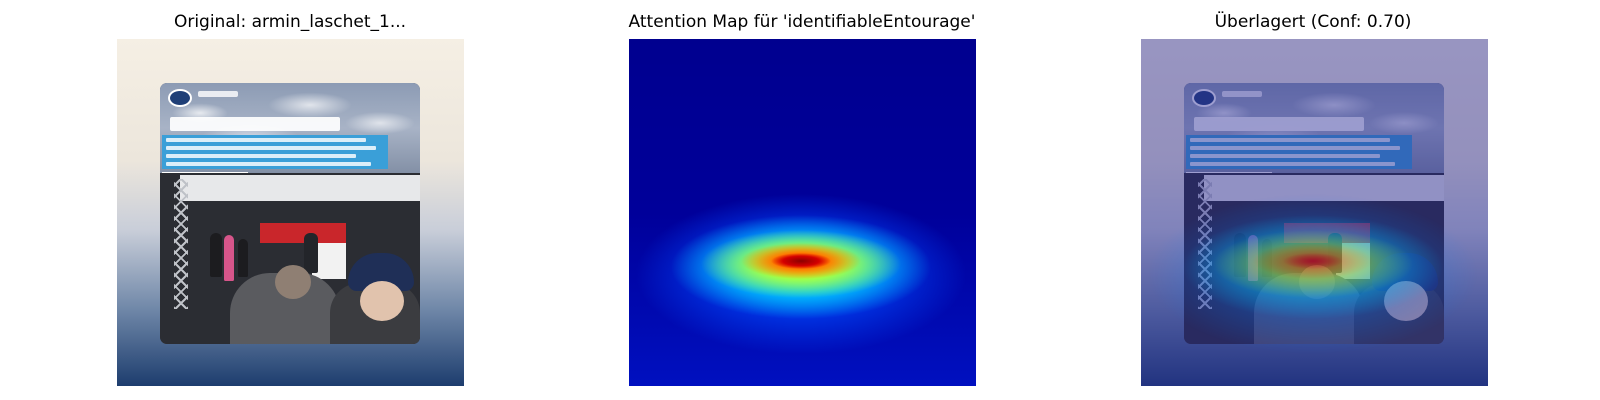  I want to click on profile-avatar, so click(180, 98).